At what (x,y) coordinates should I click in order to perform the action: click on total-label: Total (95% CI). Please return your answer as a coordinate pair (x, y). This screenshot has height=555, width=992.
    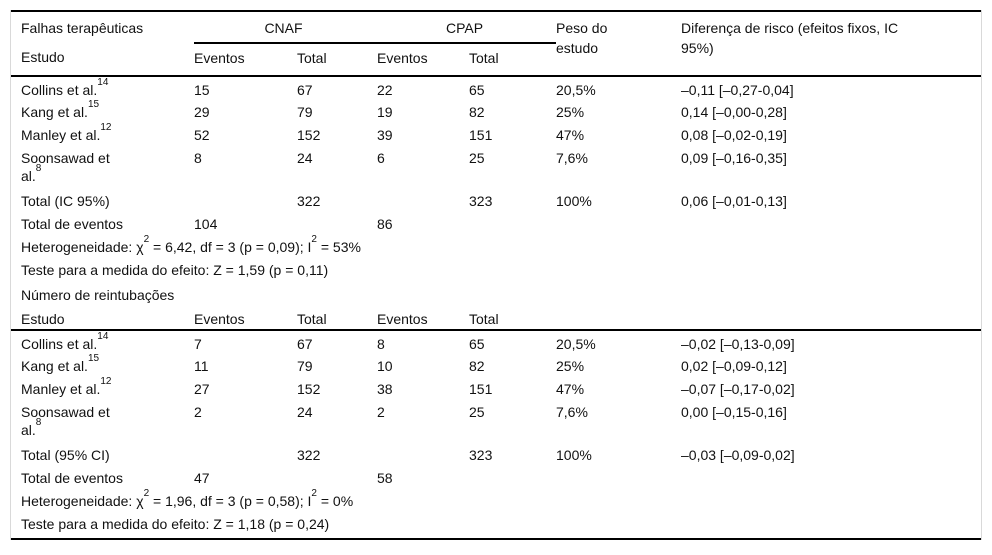
    Looking at the image, I should click on (65, 455).